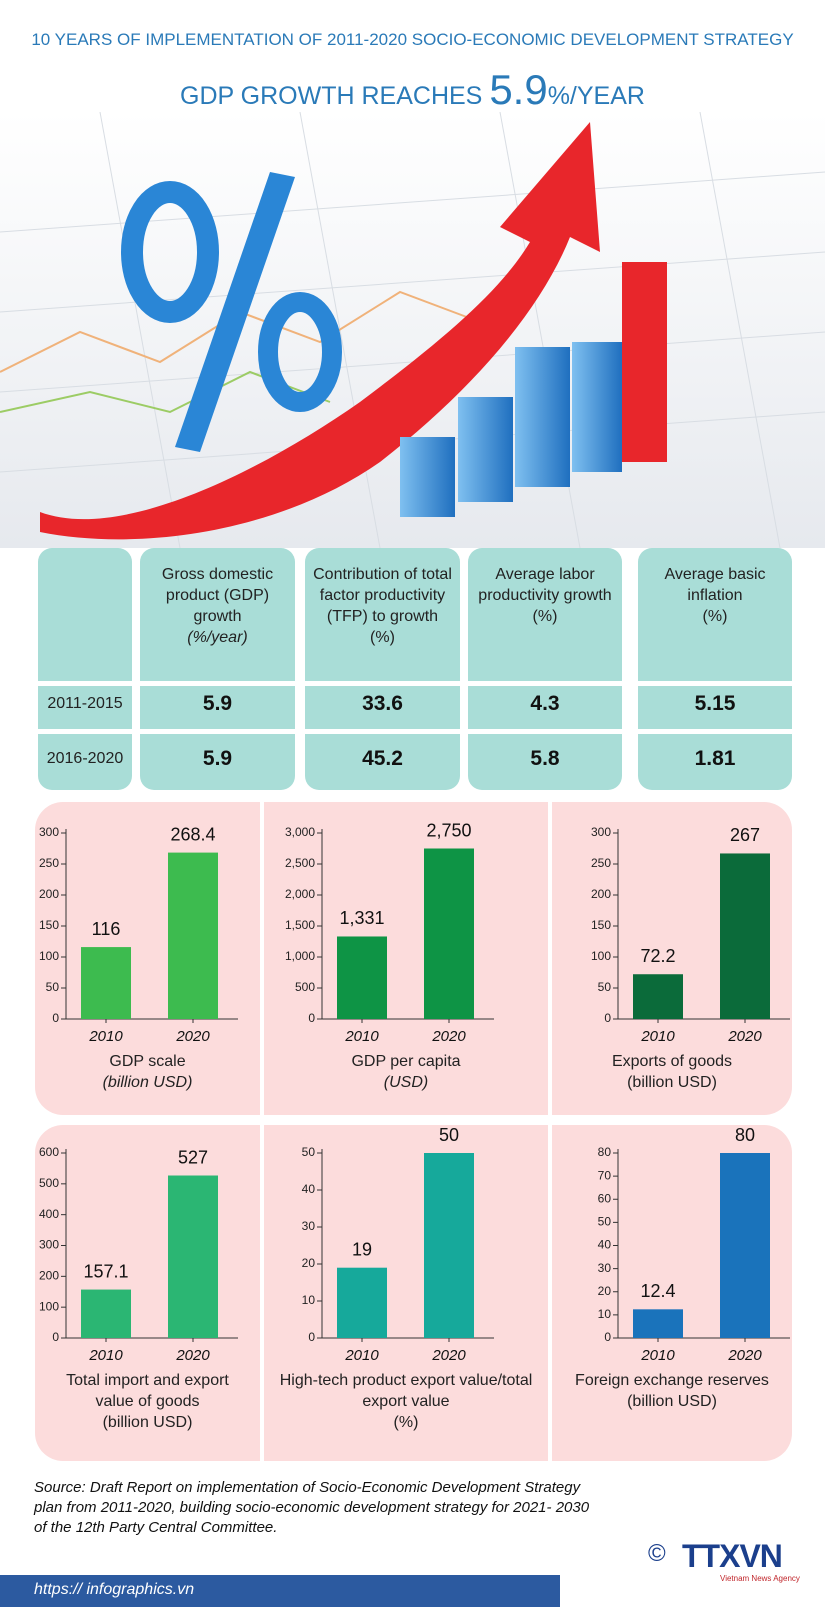 Image resolution: width=825 pixels, height=1607 pixels. I want to click on y-tick-label: 1,000, so click(300, 956).